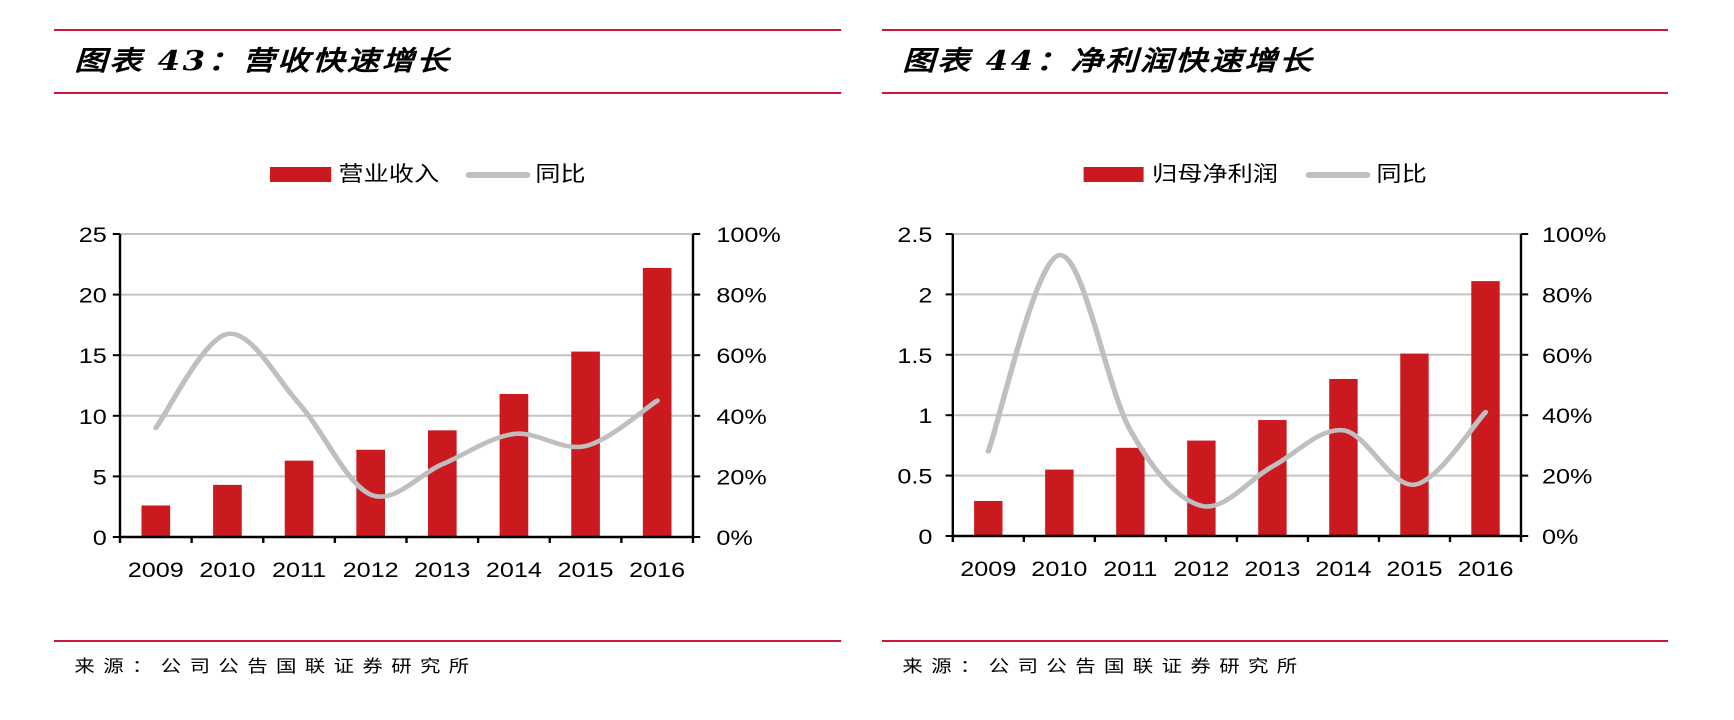  Describe the element at coordinates (1215, 174) in the screenshot. I see `legend-label-bar: 归母净利润` at that location.